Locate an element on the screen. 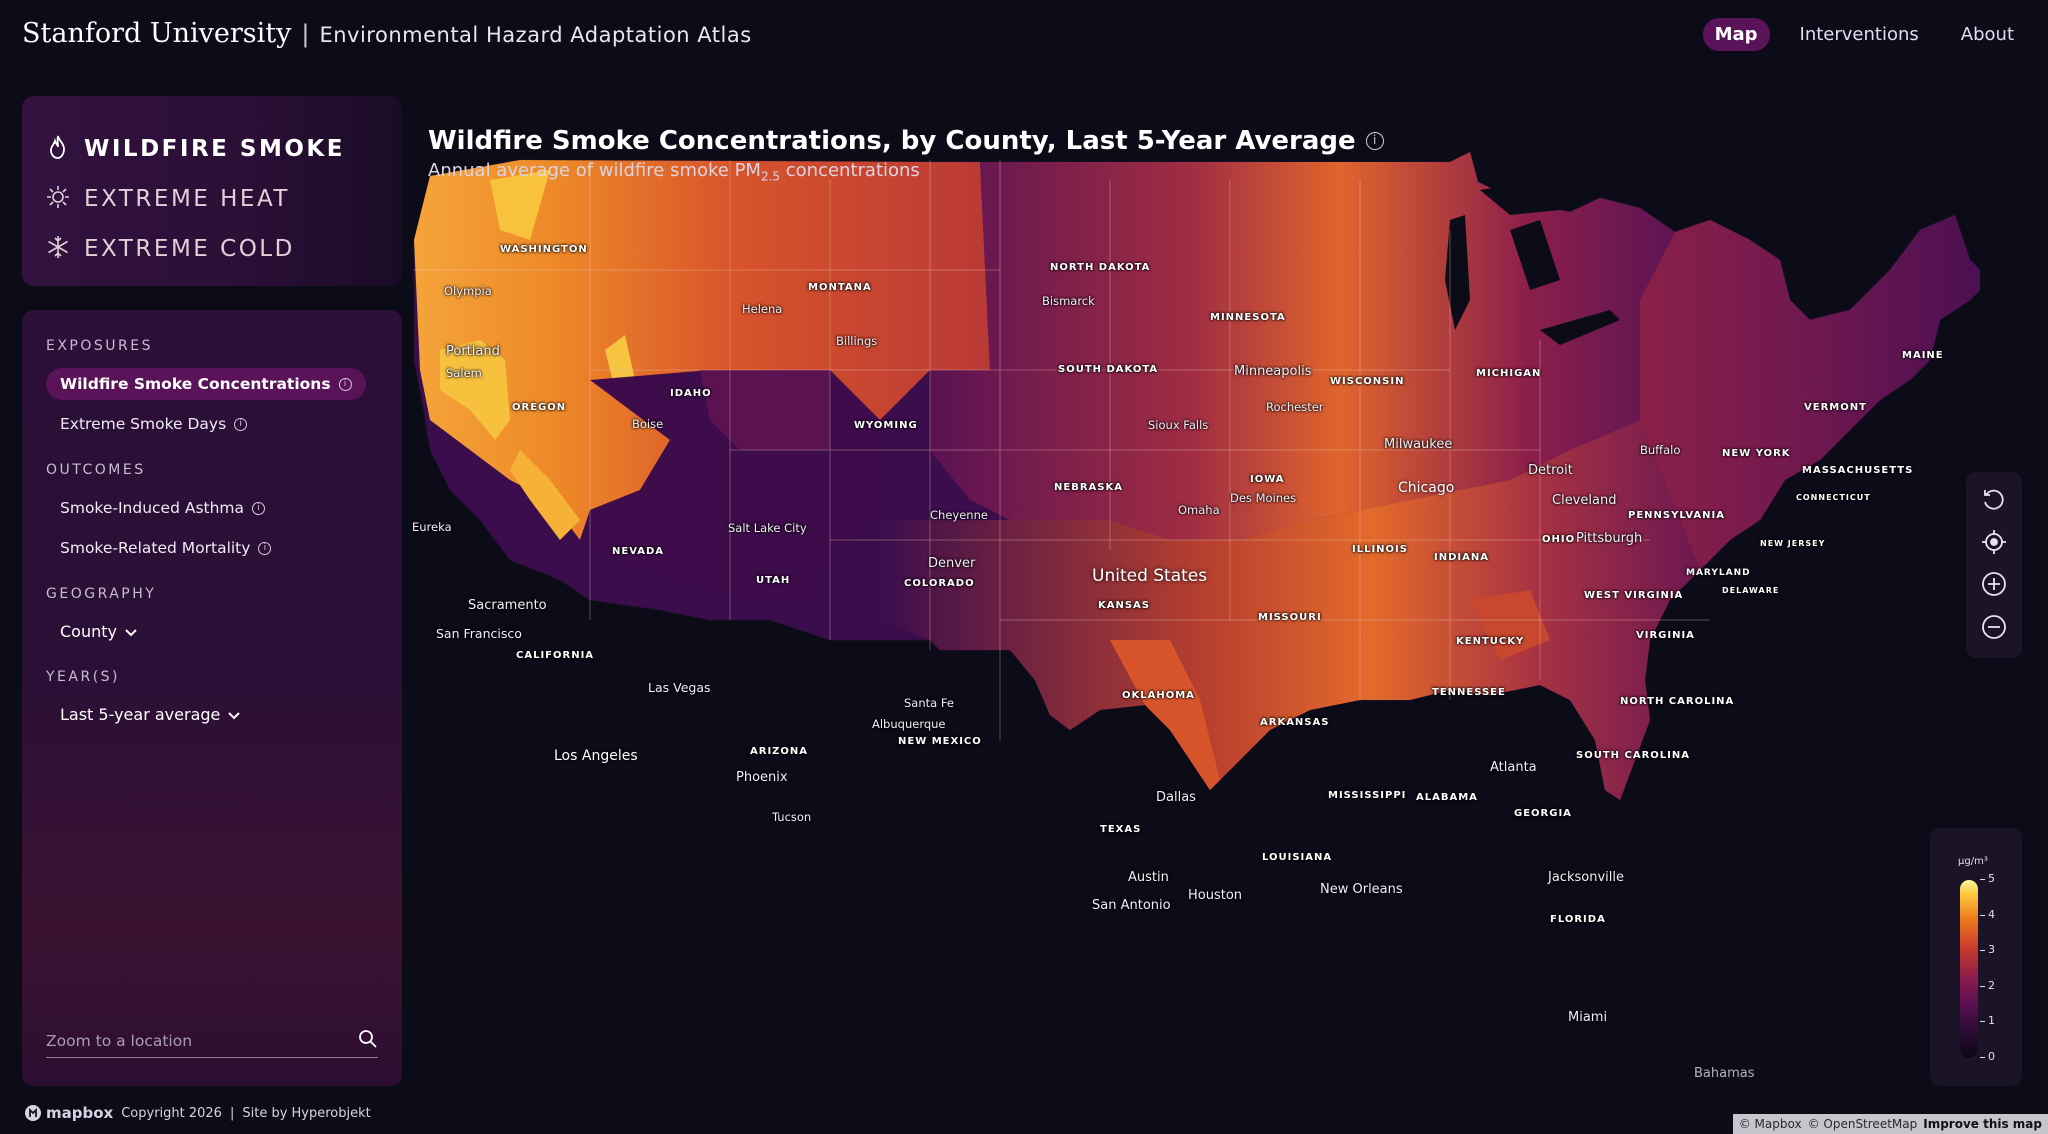 This screenshot has width=2048, height=1134. state-label: DELAWARE is located at coordinates (1751, 590).